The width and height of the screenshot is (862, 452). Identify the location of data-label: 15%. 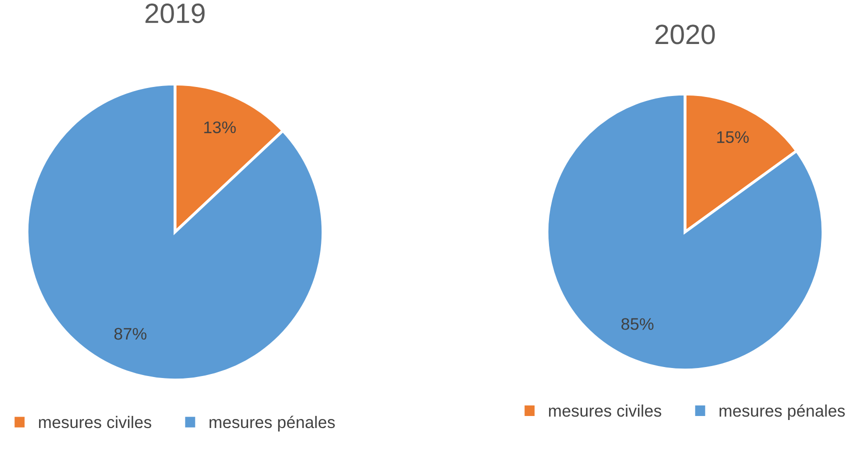
(733, 137).